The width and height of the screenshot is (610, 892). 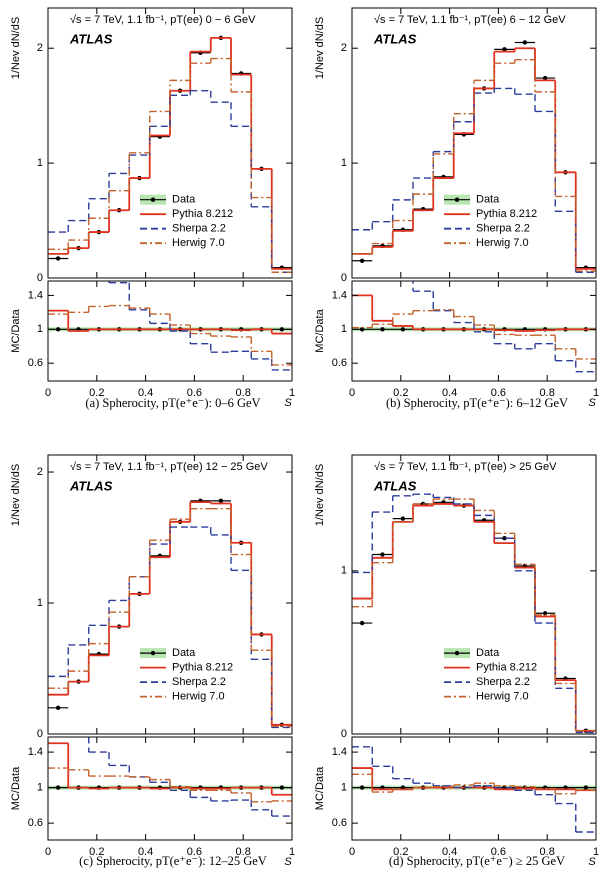 I want to click on caption: (d) Spherocity, pT(e⁺e⁻) ≥ 25 GeV, so click(x=477, y=861).